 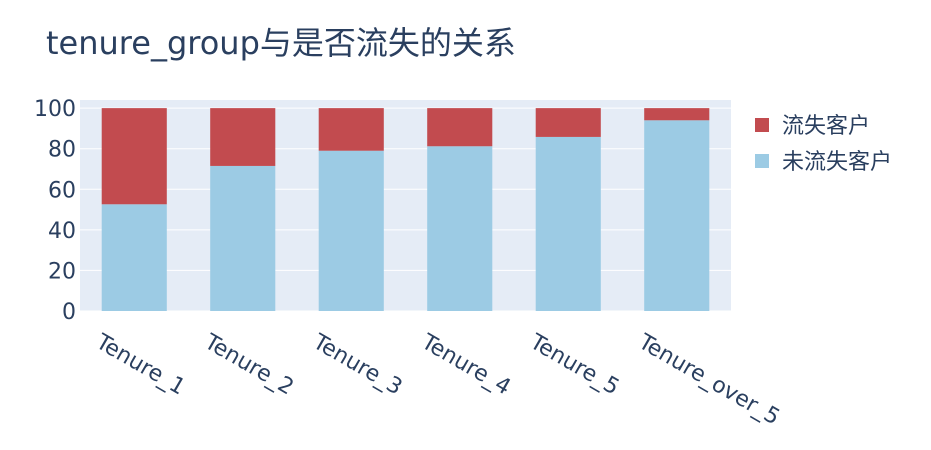 I want to click on legend-label: 未流失客户, so click(x=837, y=162).